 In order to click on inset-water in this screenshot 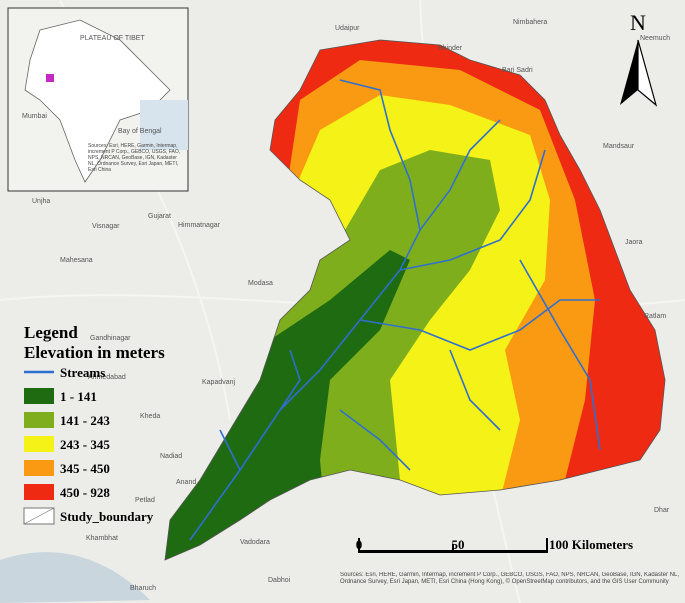, I will do `click(164, 125)`.